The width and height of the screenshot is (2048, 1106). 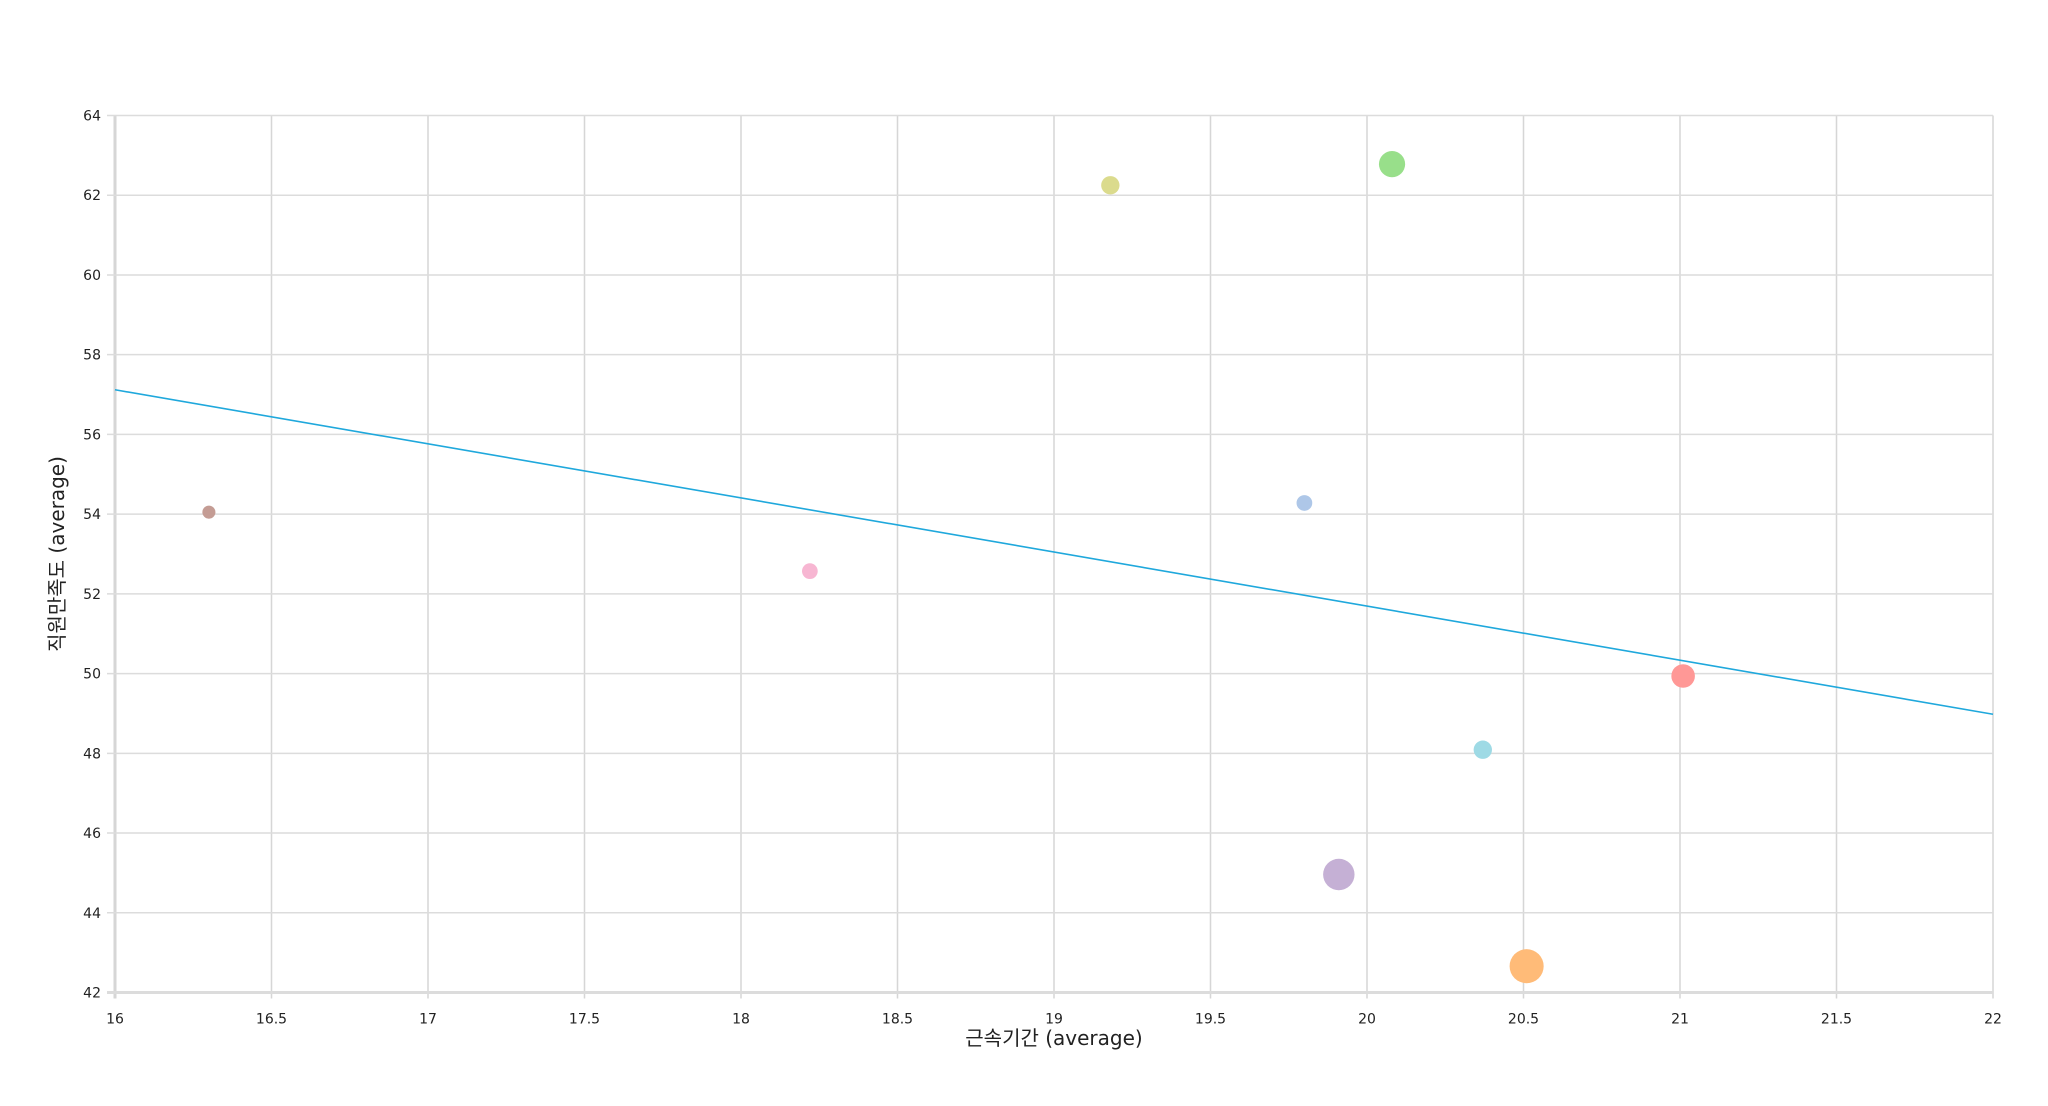 I want to click on x-tick-label: 20.5, so click(x=1523, y=1020).